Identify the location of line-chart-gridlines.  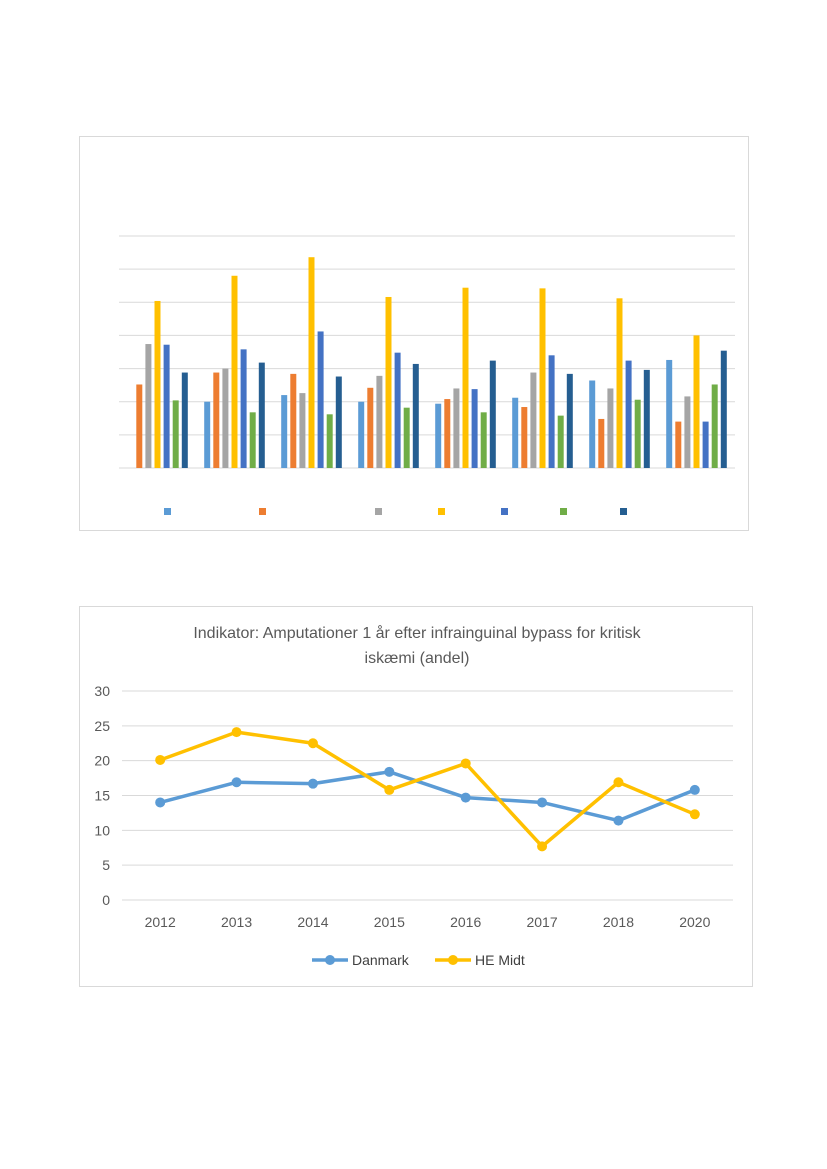
(427, 795).